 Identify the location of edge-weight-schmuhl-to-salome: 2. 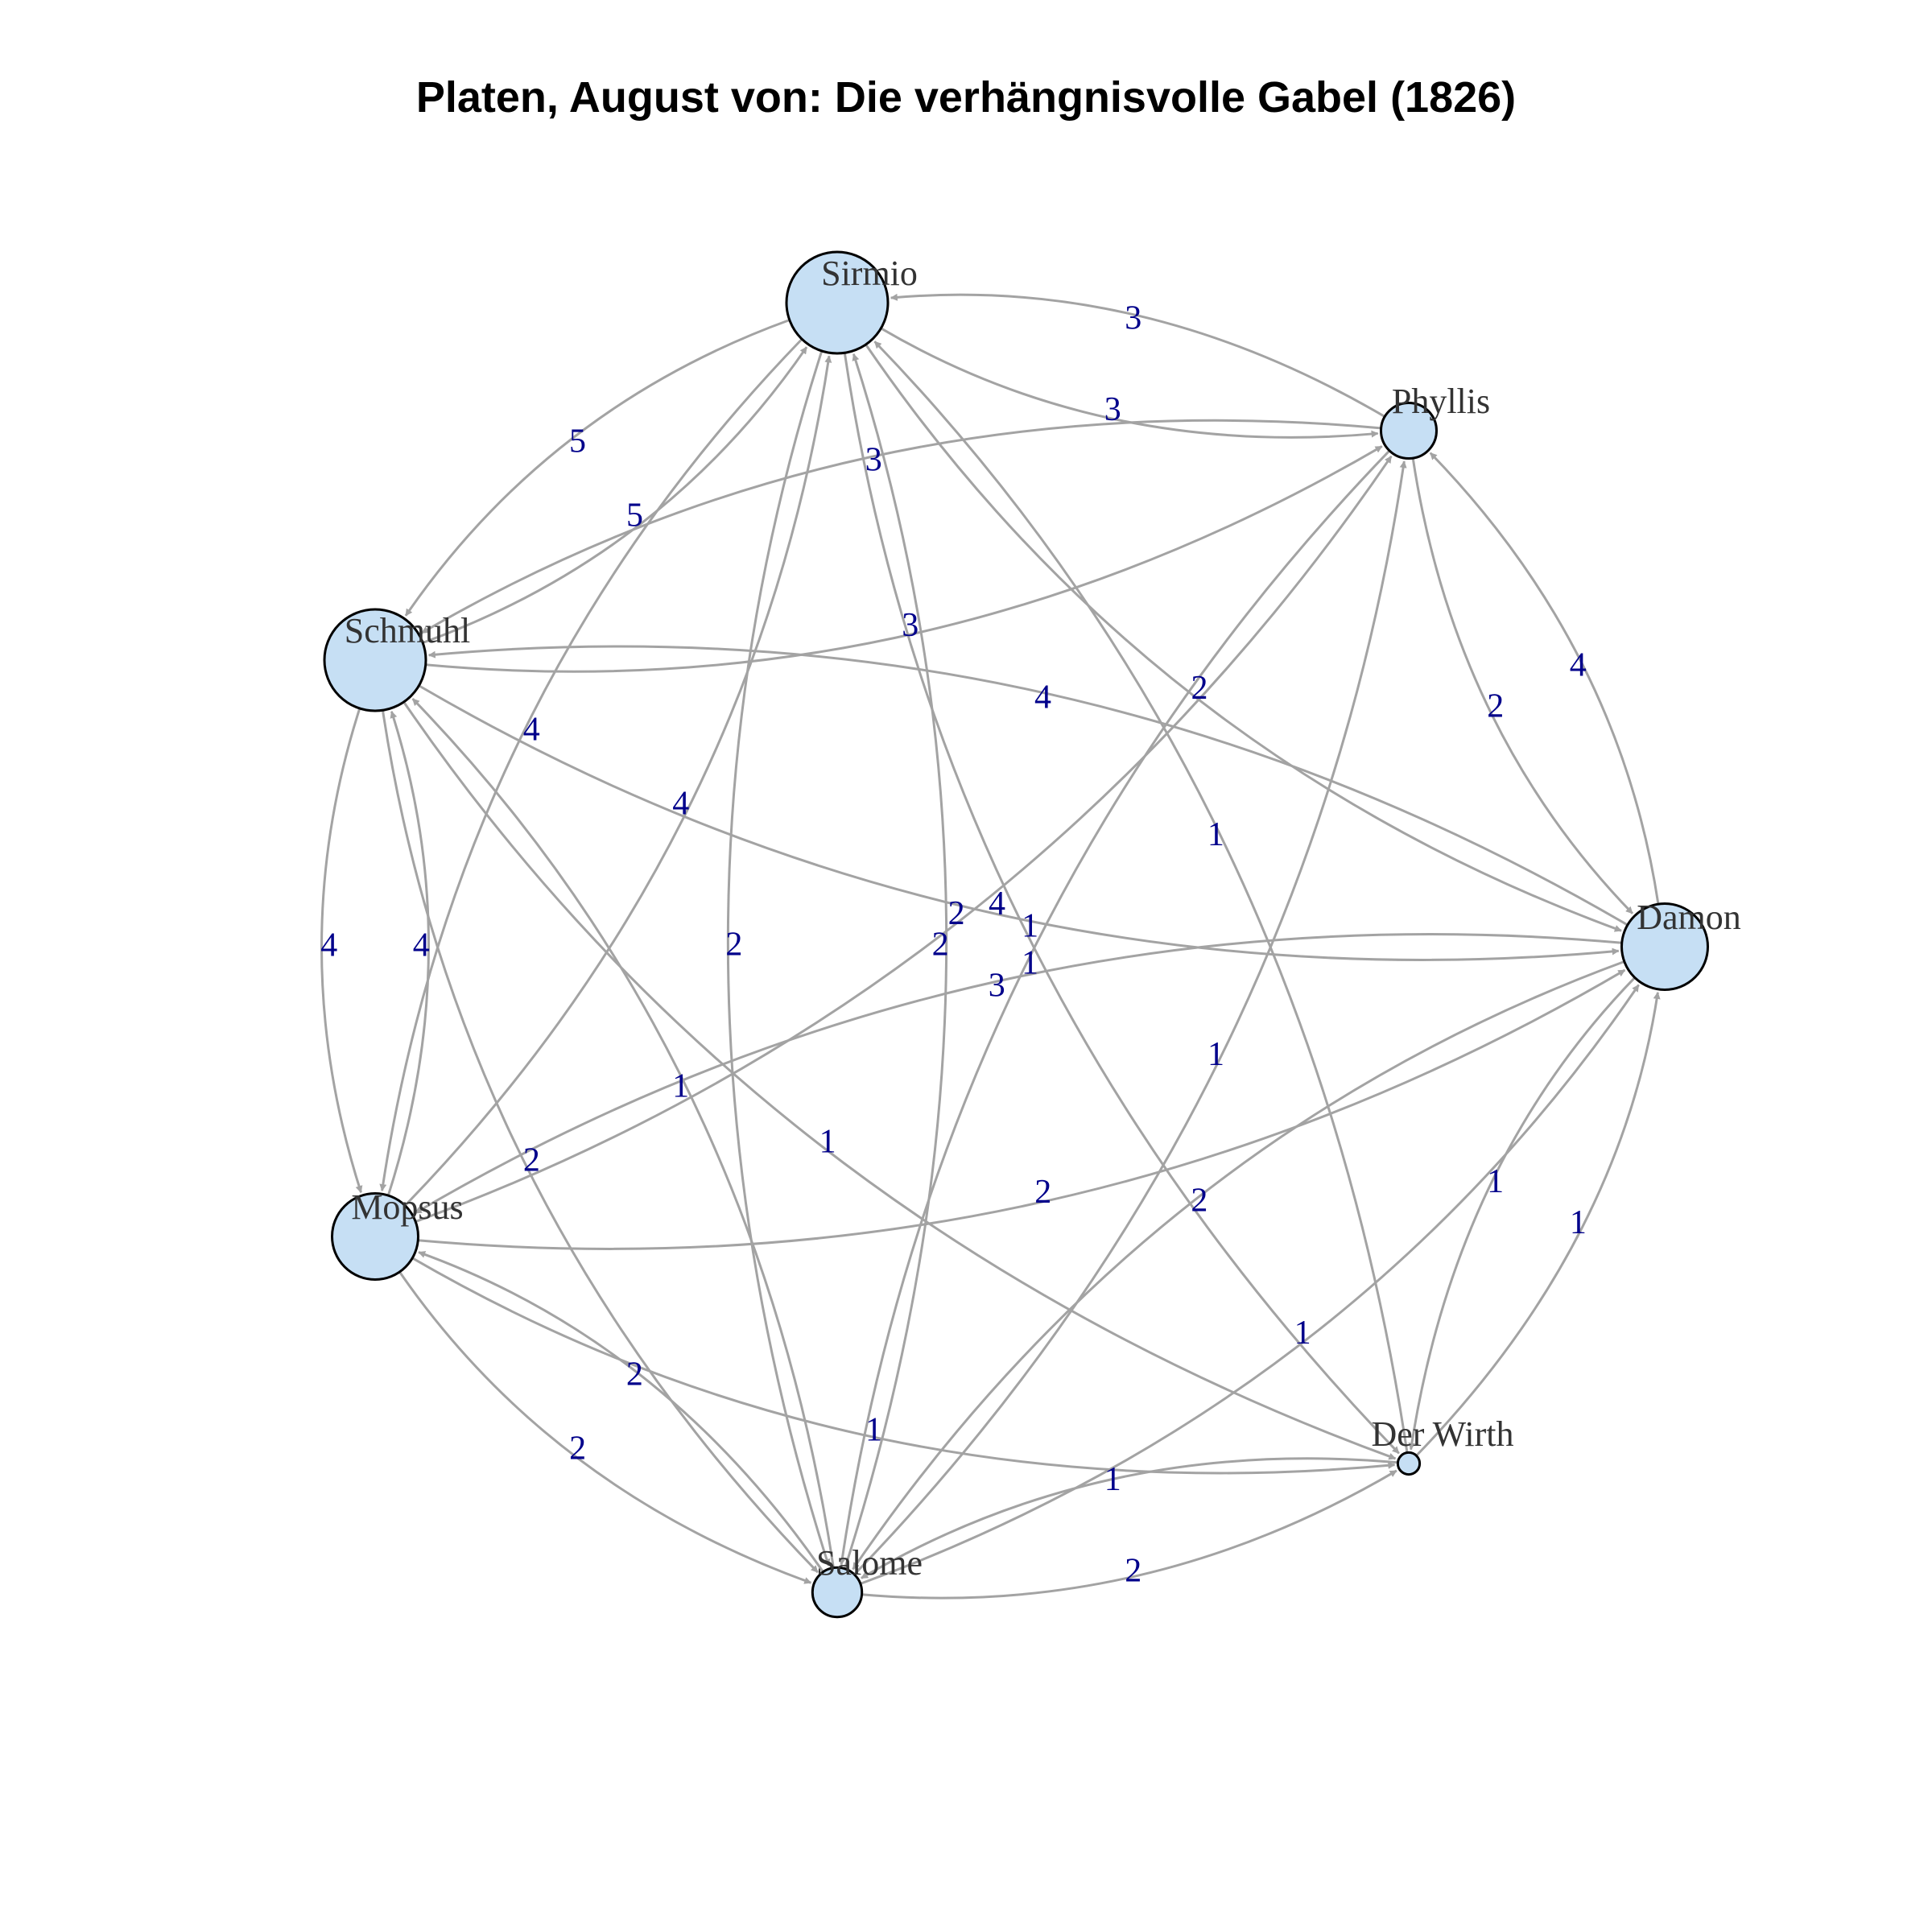
(531, 1160).